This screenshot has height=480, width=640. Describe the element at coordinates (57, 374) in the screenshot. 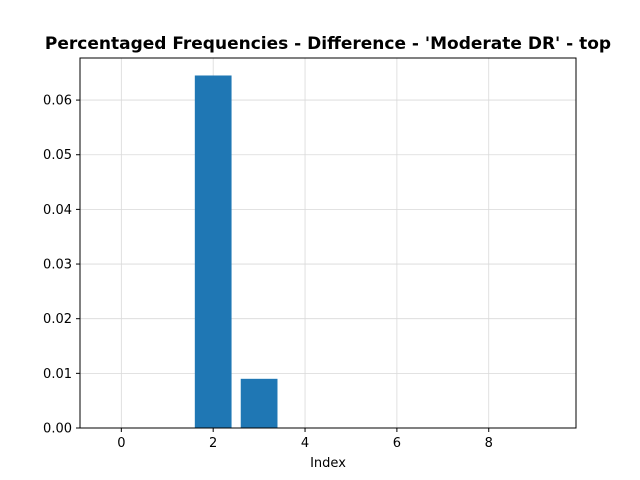

I see `y-tick-label-1: 0.01` at that location.